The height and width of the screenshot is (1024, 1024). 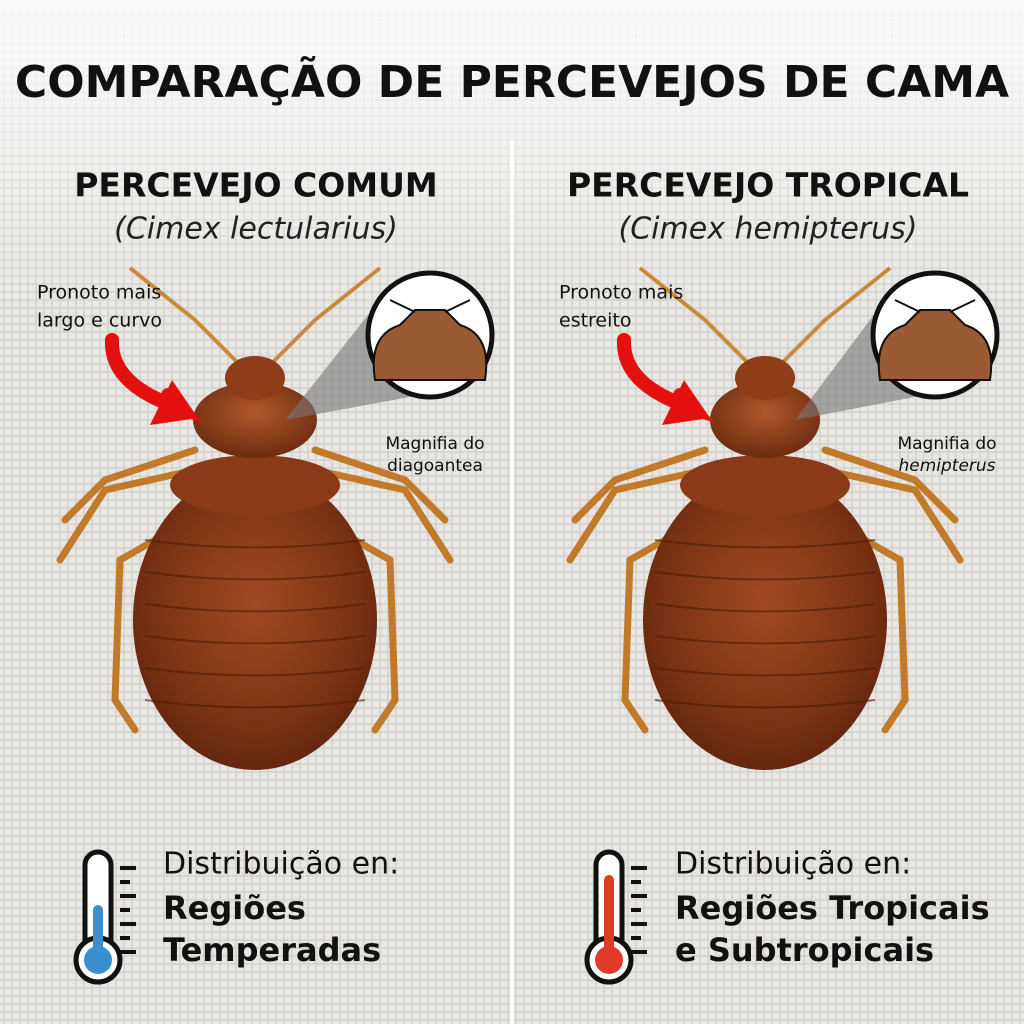 I want to click on distribution-value: Regiões Tropicais, so click(x=832, y=908).